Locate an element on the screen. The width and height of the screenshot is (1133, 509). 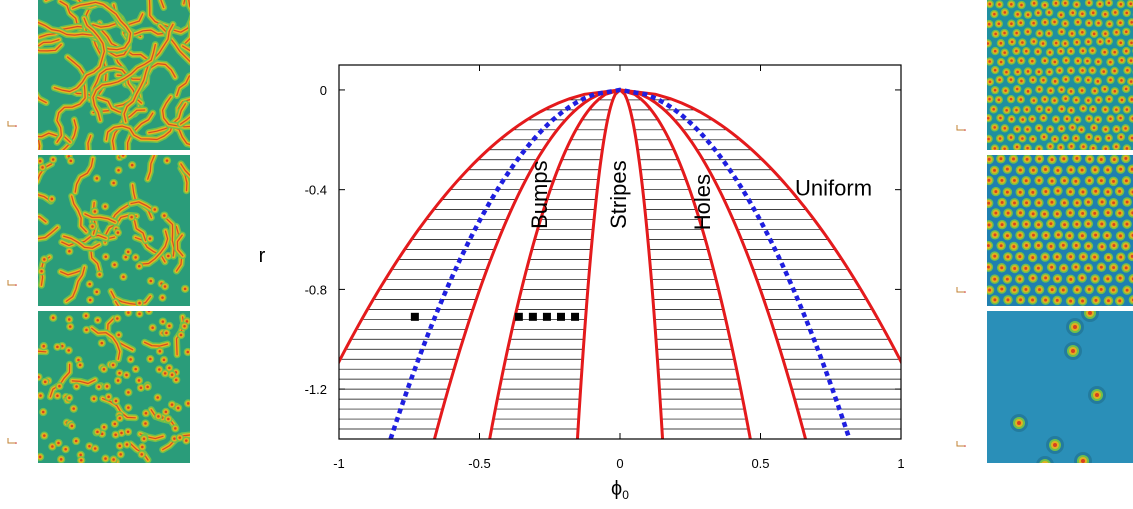
dense-spots-pattern-image is located at coordinates (1060, 75).